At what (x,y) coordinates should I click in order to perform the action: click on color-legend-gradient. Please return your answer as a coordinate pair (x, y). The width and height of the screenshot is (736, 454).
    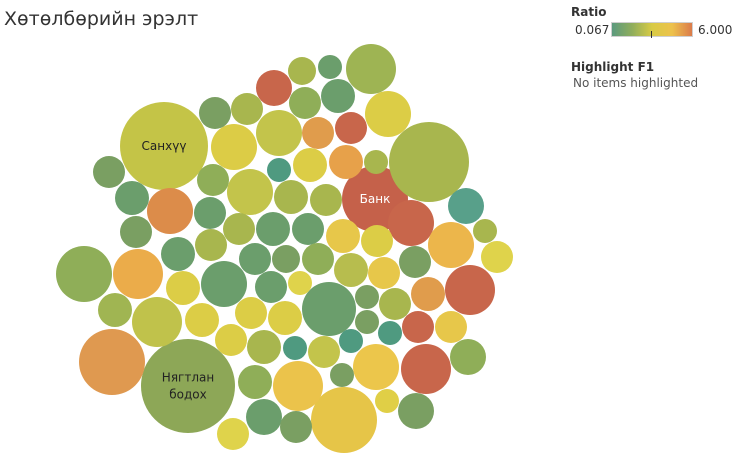
    Looking at the image, I should click on (652, 29).